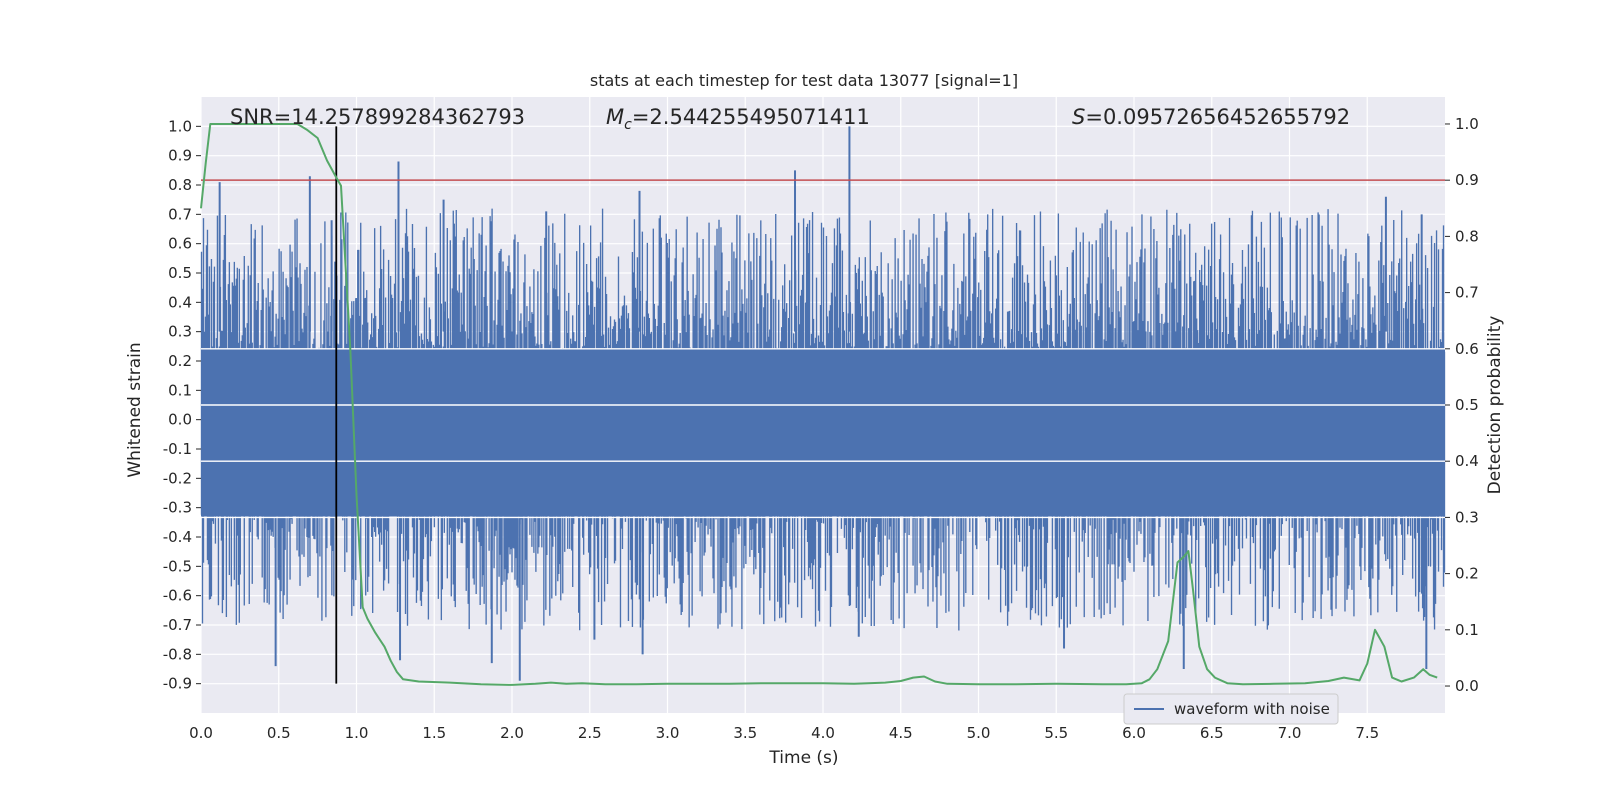  What do you see at coordinates (180, 244) in the screenshot?
I see `y-tick-label: 0.6` at bounding box center [180, 244].